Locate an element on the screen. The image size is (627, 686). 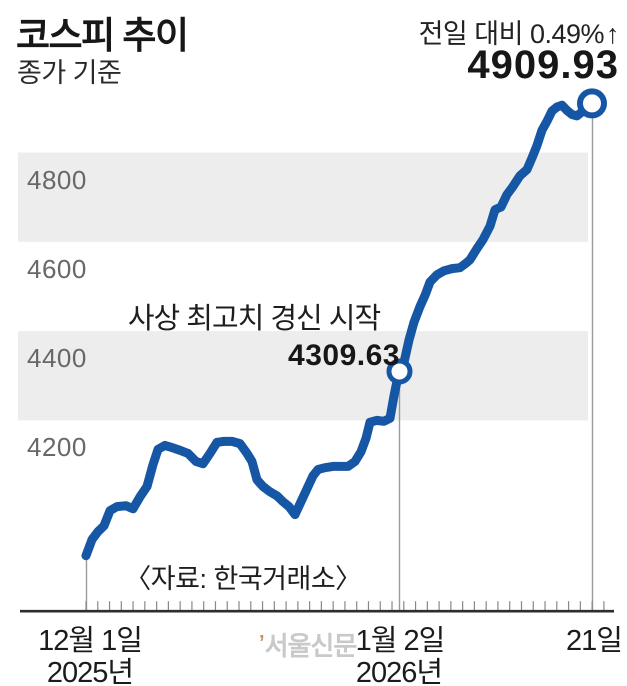
x-axis-label-dec1: 12월 1일 is located at coordinates (90, 641).